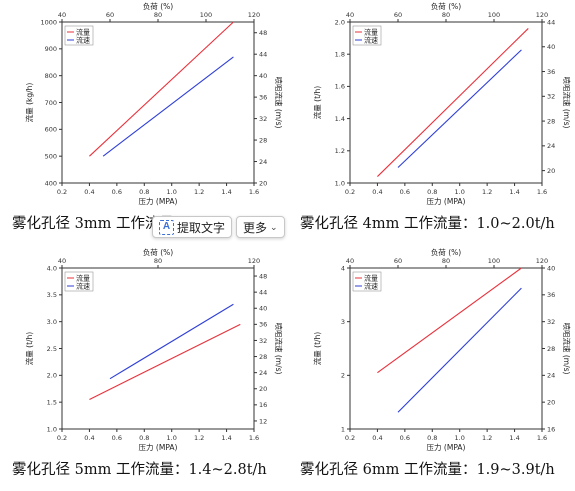 This screenshot has height=491, width=575. I want to click on y-tick-label: 3.0, so click(52, 322).